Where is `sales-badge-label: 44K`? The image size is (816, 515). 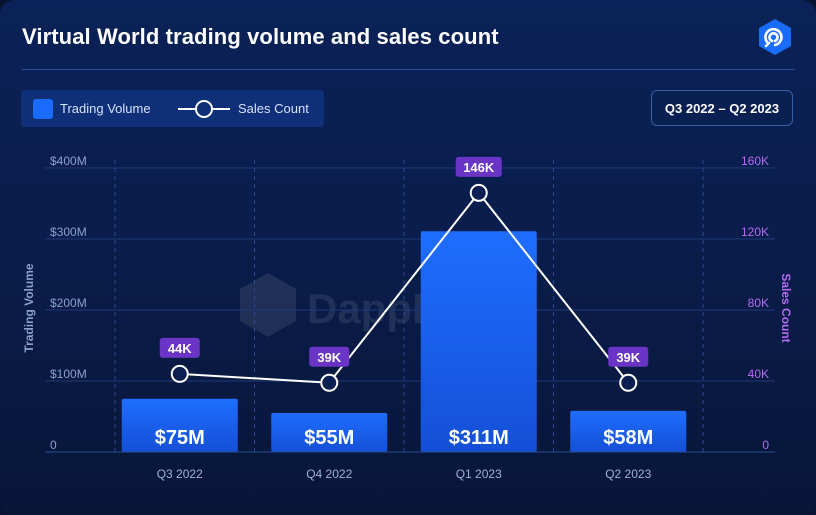
sales-badge-label: 44K is located at coordinates (180, 348).